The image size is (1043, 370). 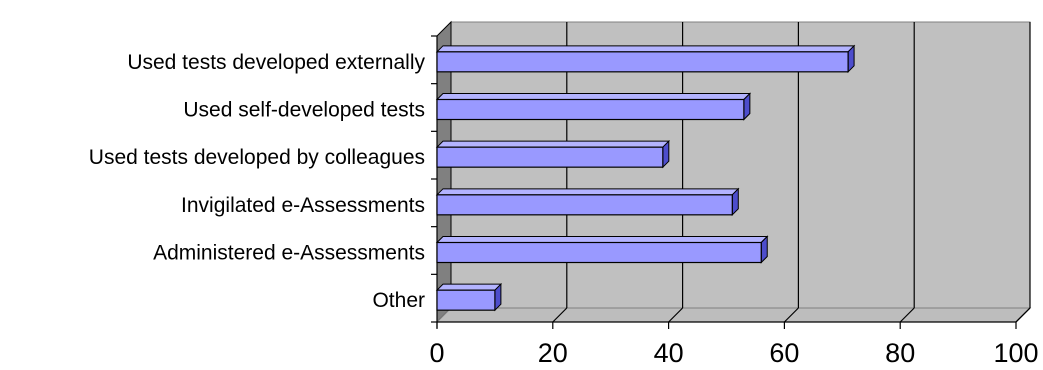 What do you see at coordinates (669, 353) in the screenshot?
I see `x-tick-label: 40` at bounding box center [669, 353].